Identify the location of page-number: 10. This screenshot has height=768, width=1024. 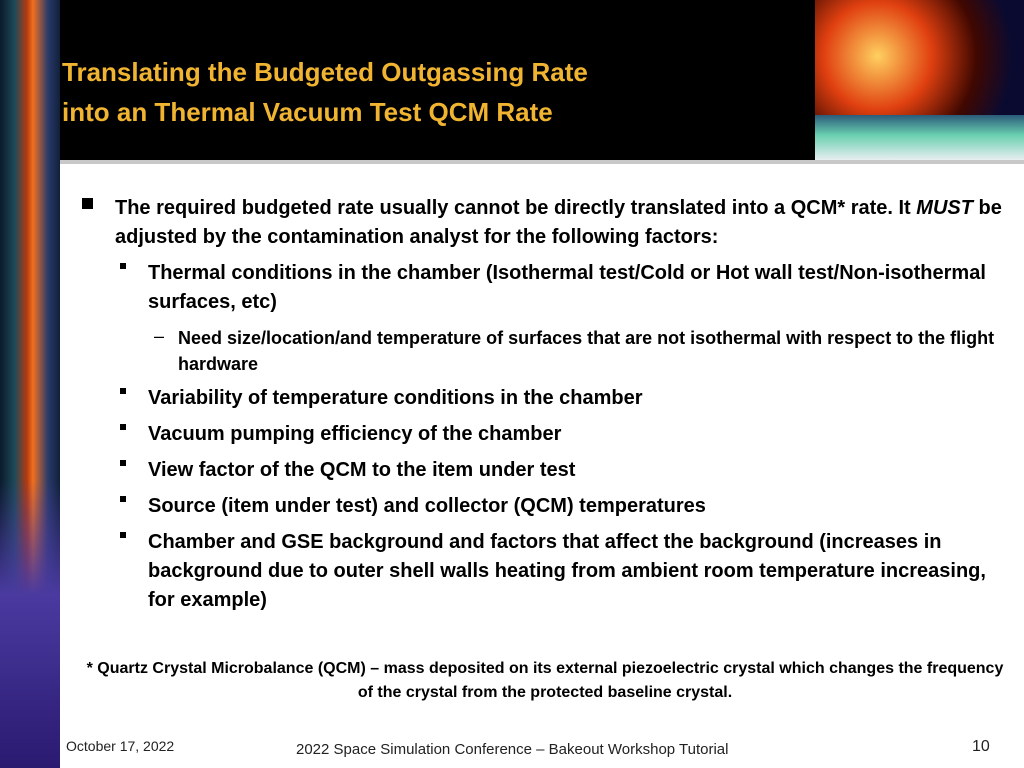
(981, 746).